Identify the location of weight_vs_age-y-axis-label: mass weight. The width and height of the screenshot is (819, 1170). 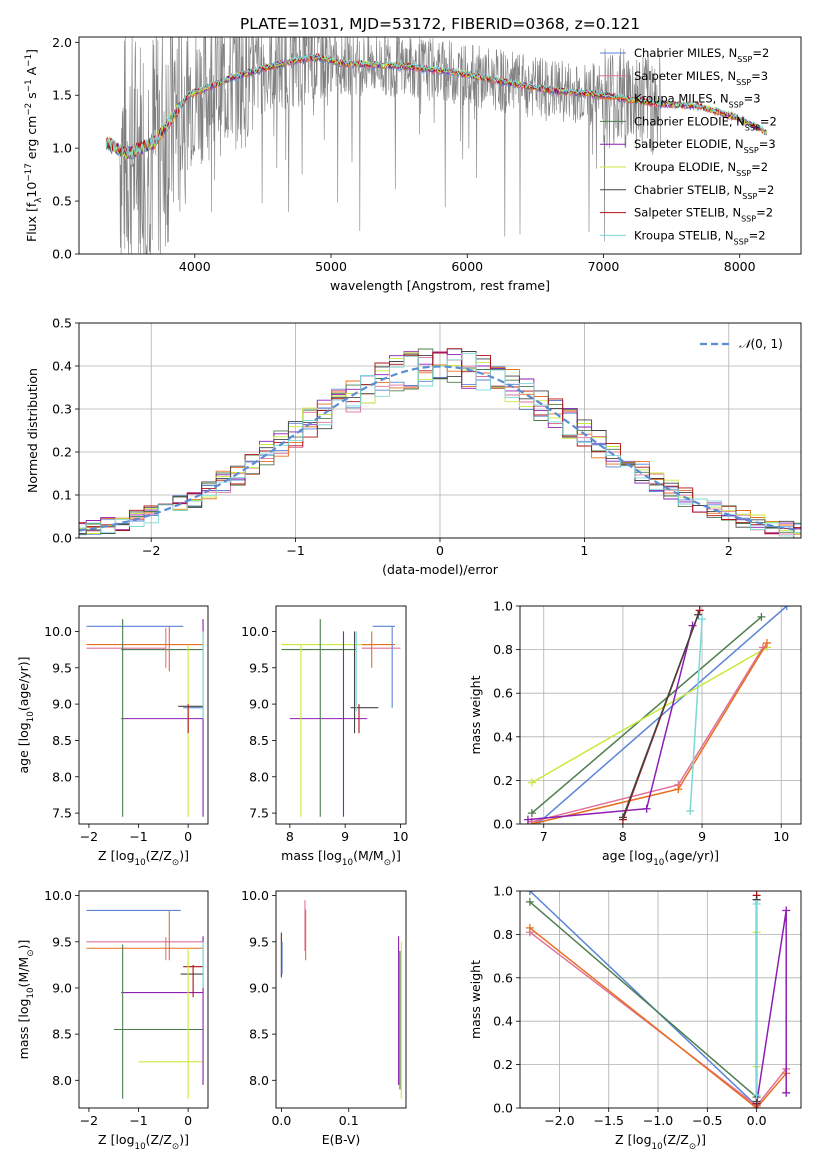
(475, 714).